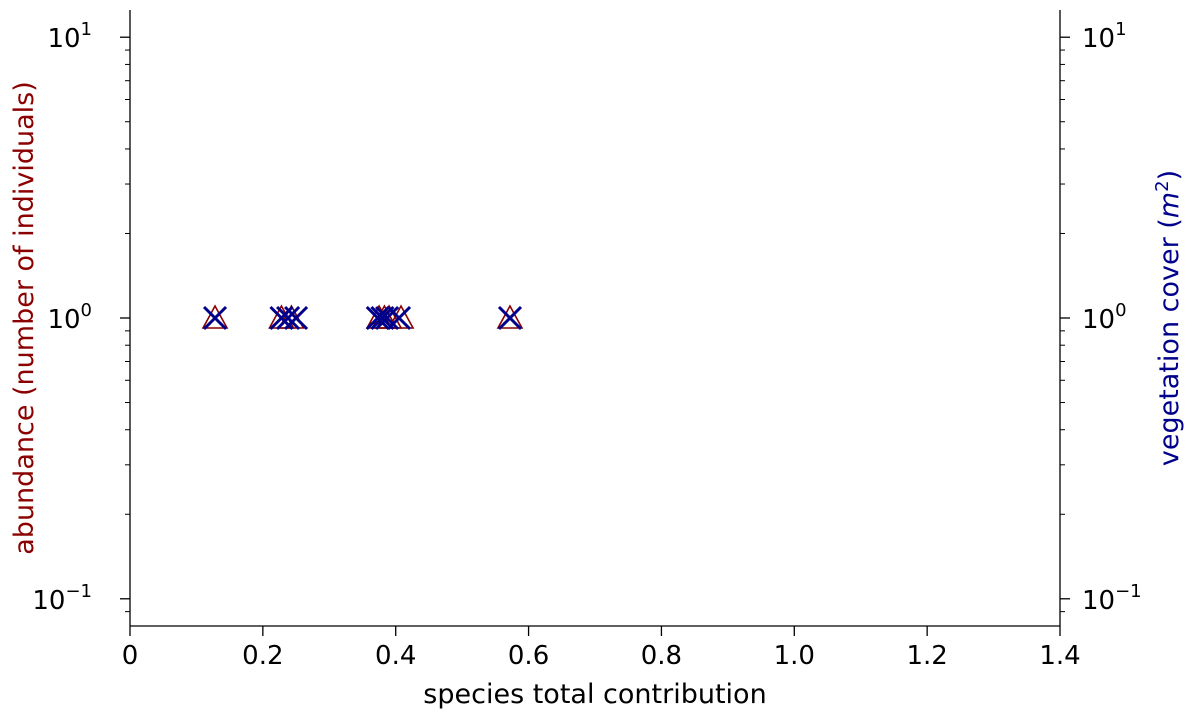  I want to click on y-left-tick-label: 10⁻¹, so click(62, 598).